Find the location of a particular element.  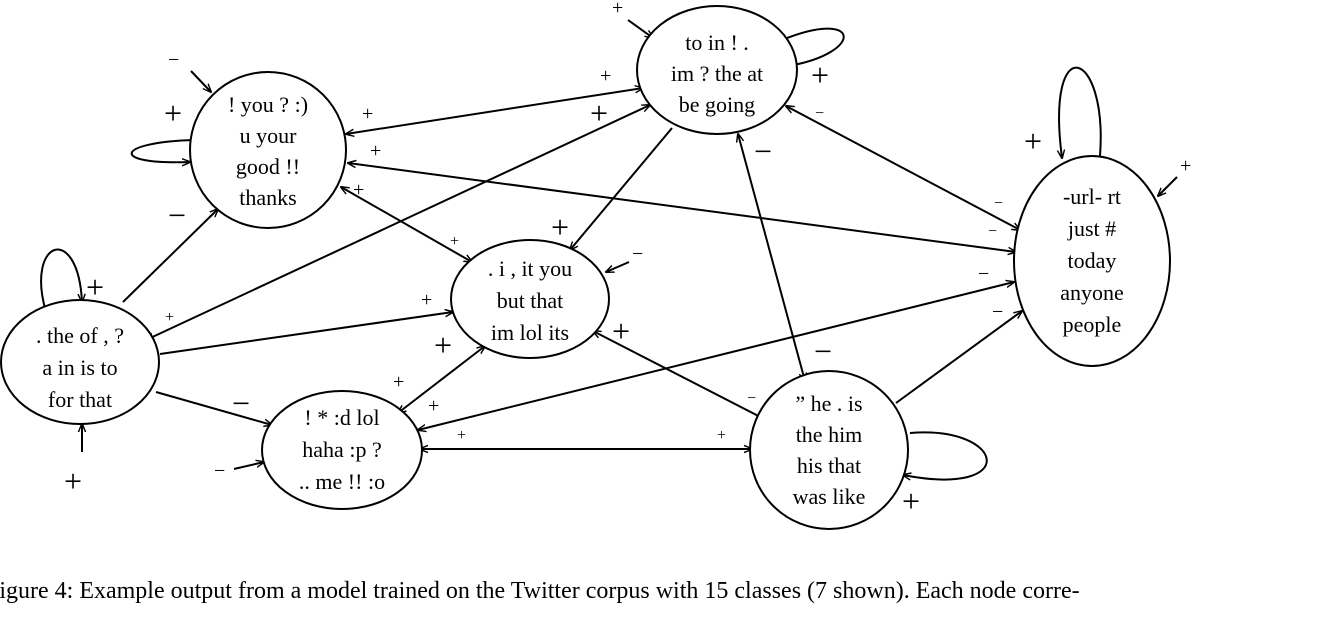

incoming-n4 is located at coordinates (618, 266).